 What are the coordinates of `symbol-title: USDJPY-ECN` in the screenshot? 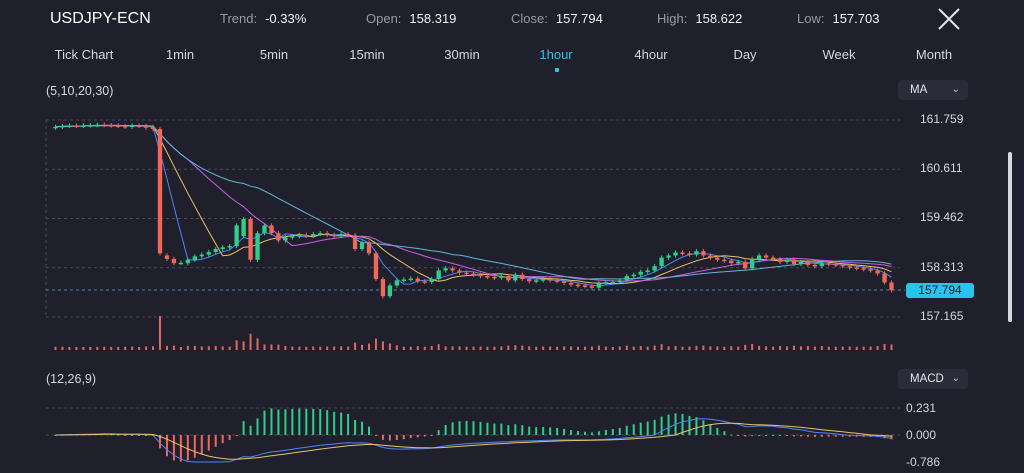 It's located at (100, 18).